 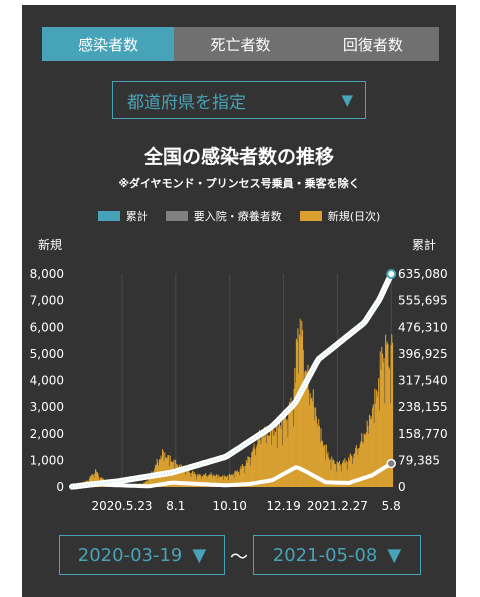 What do you see at coordinates (423, 301) in the screenshot?
I see `y-right-tick-label: 555,695` at bounding box center [423, 301].